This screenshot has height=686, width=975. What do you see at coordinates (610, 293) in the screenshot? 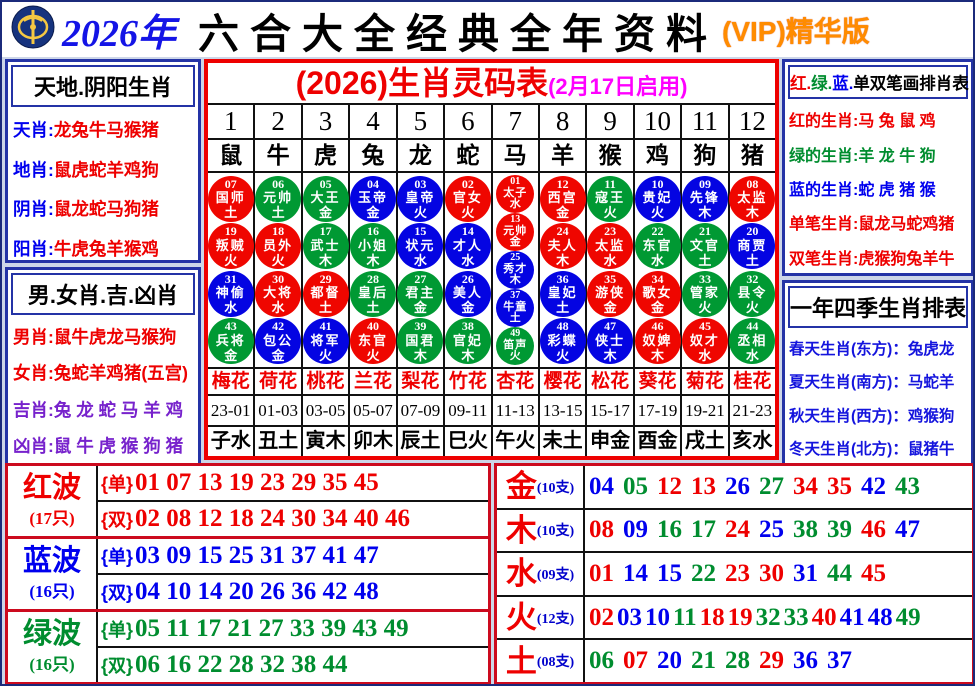
I see `ball-title: 游侠` at bounding box center [610, 293].